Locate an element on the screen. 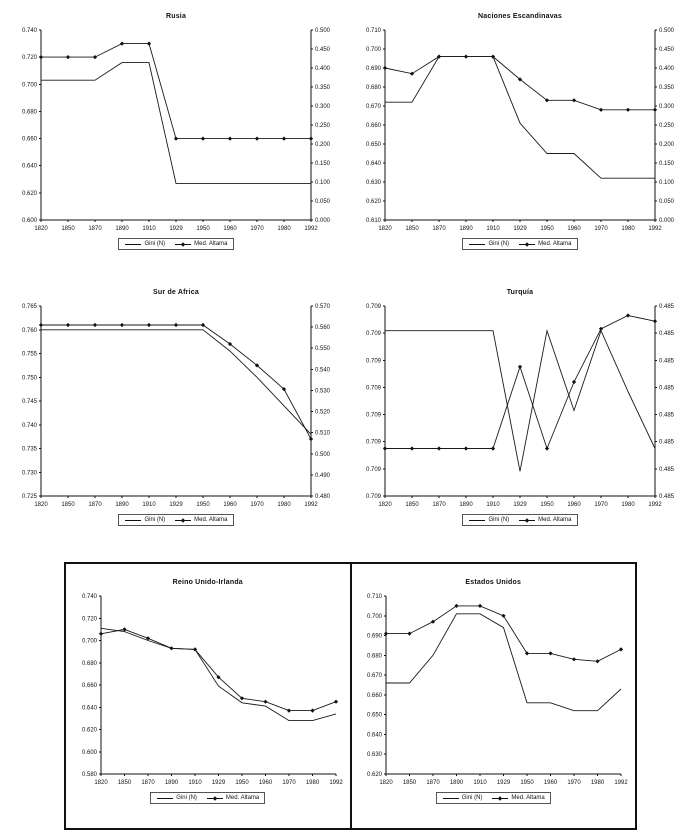  y-tick-label: 0.000 is located at coordinates (323, 221).